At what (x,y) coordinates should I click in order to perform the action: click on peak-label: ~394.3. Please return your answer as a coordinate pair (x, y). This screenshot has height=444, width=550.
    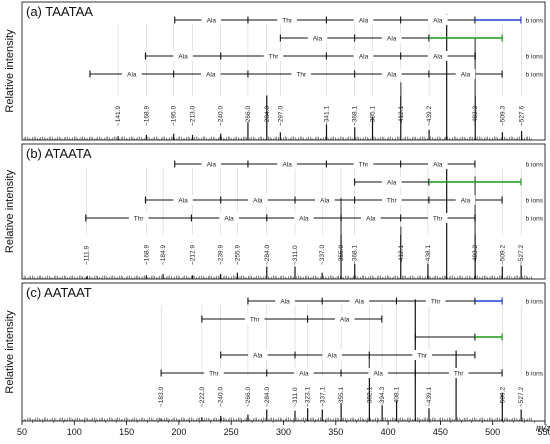
    Looking at the image, I should click on (382, 397).